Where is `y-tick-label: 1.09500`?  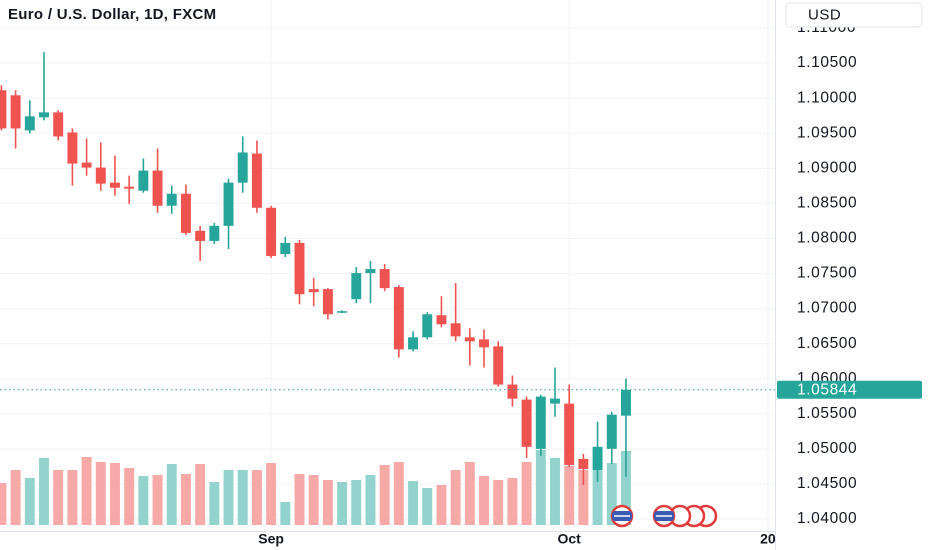
y-tick-label: 1.09500 is located at coordinates (827, 132).